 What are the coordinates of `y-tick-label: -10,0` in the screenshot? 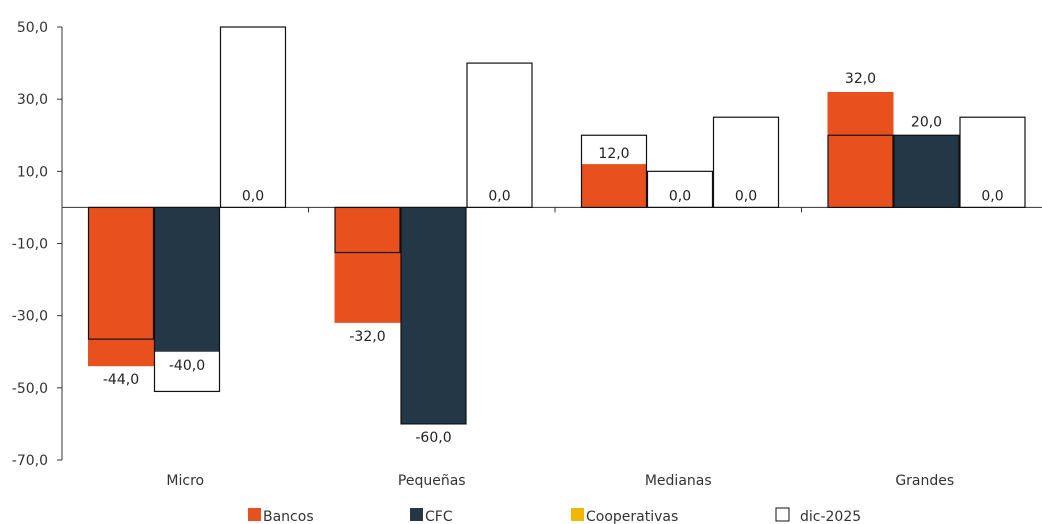 It's located at (30, 245).